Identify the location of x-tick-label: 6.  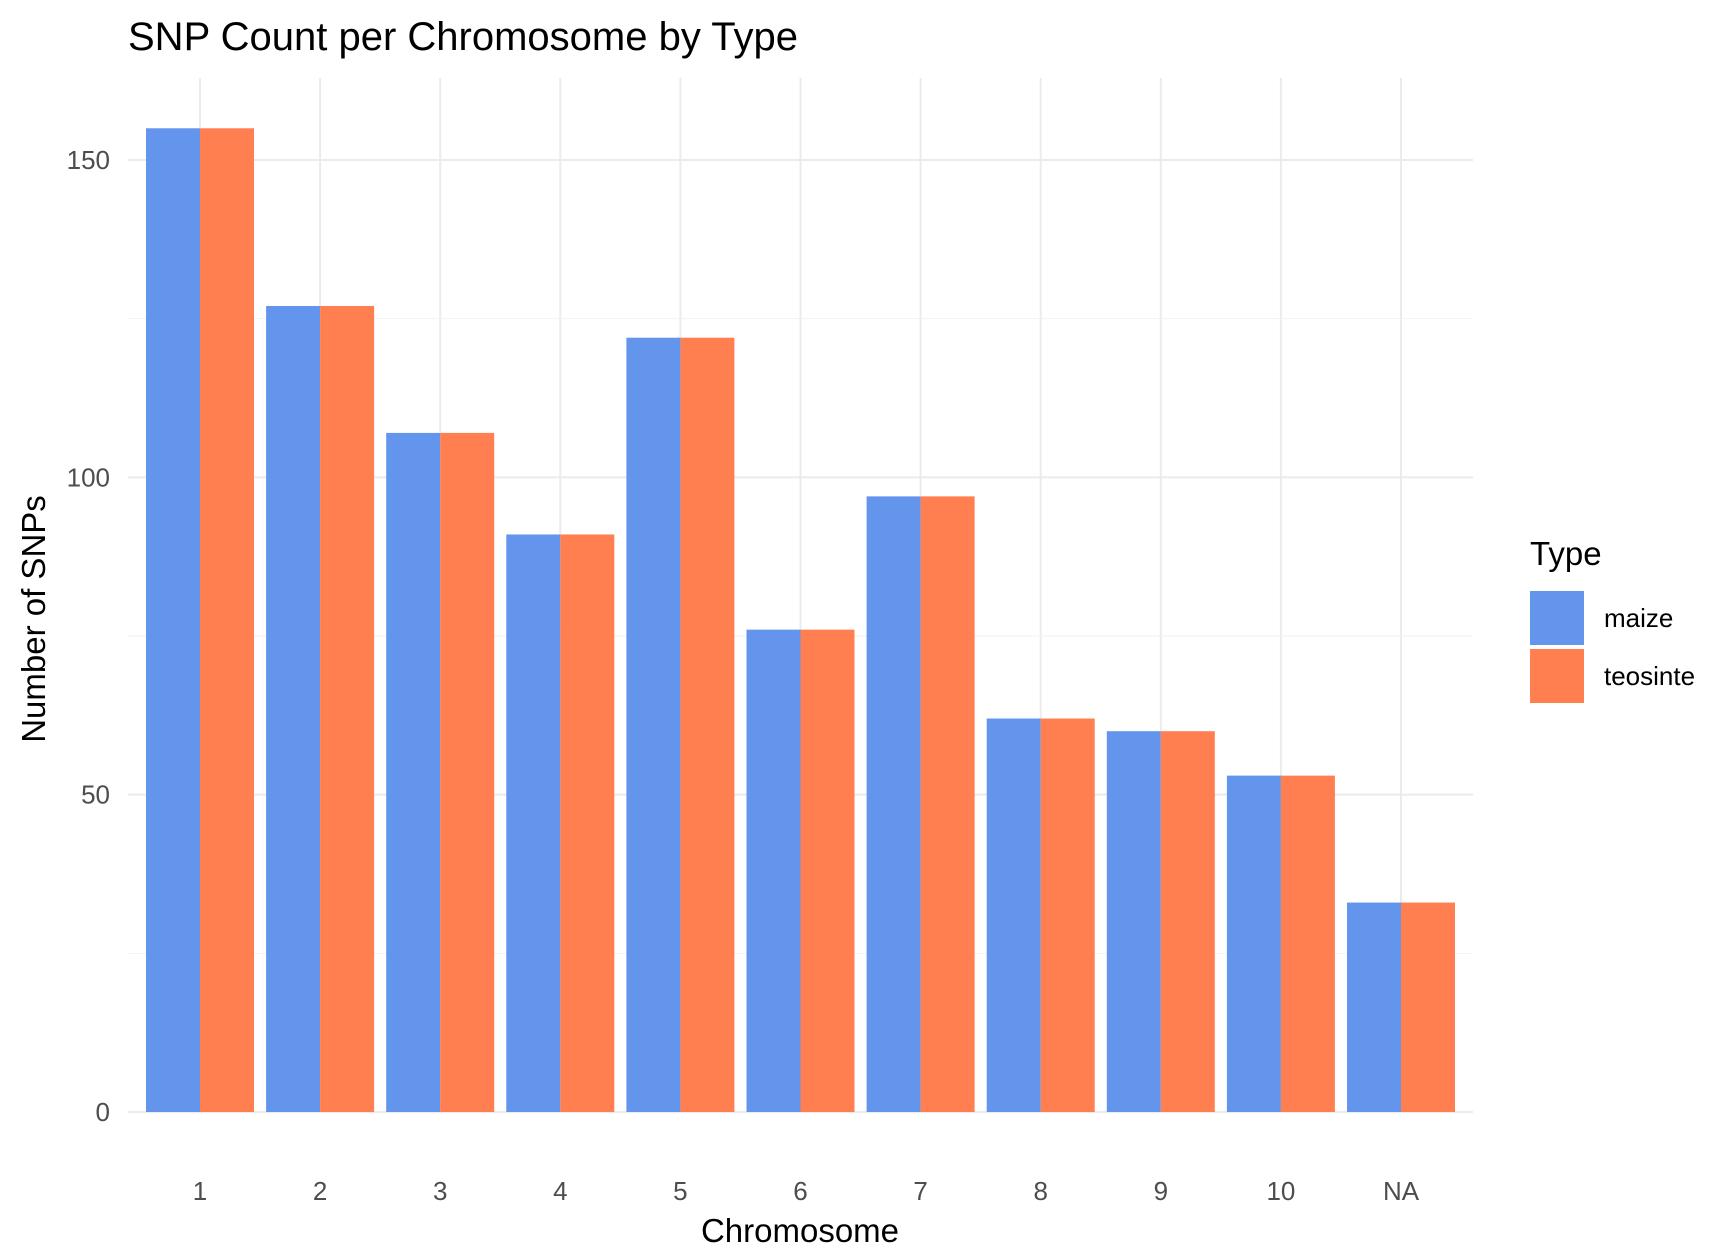
(800, 1191).